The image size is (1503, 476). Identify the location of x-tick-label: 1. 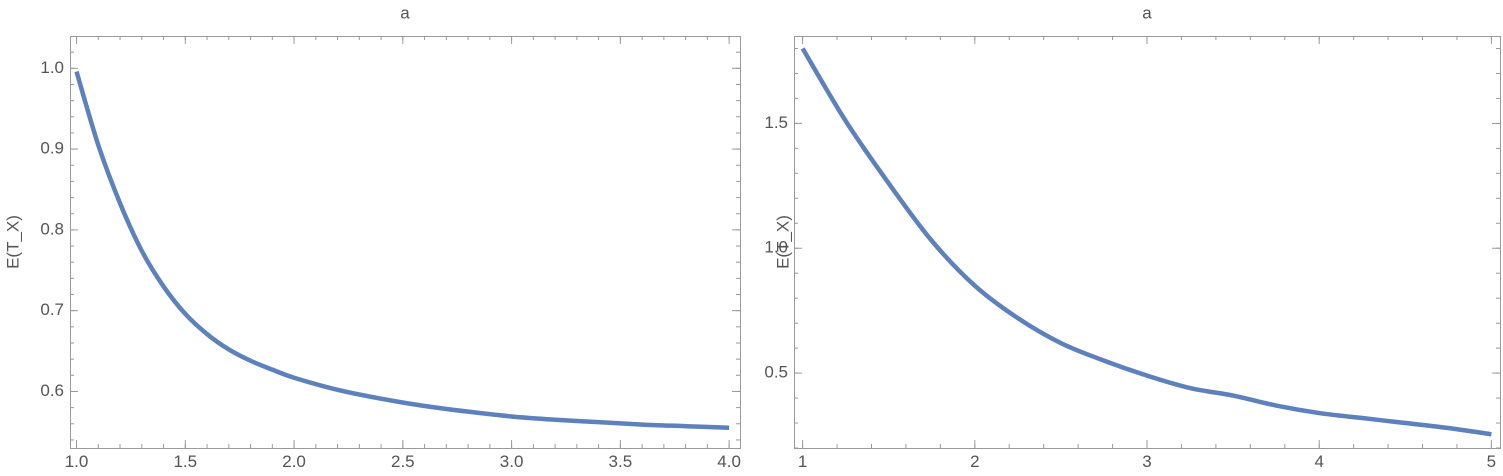
(802, 461).